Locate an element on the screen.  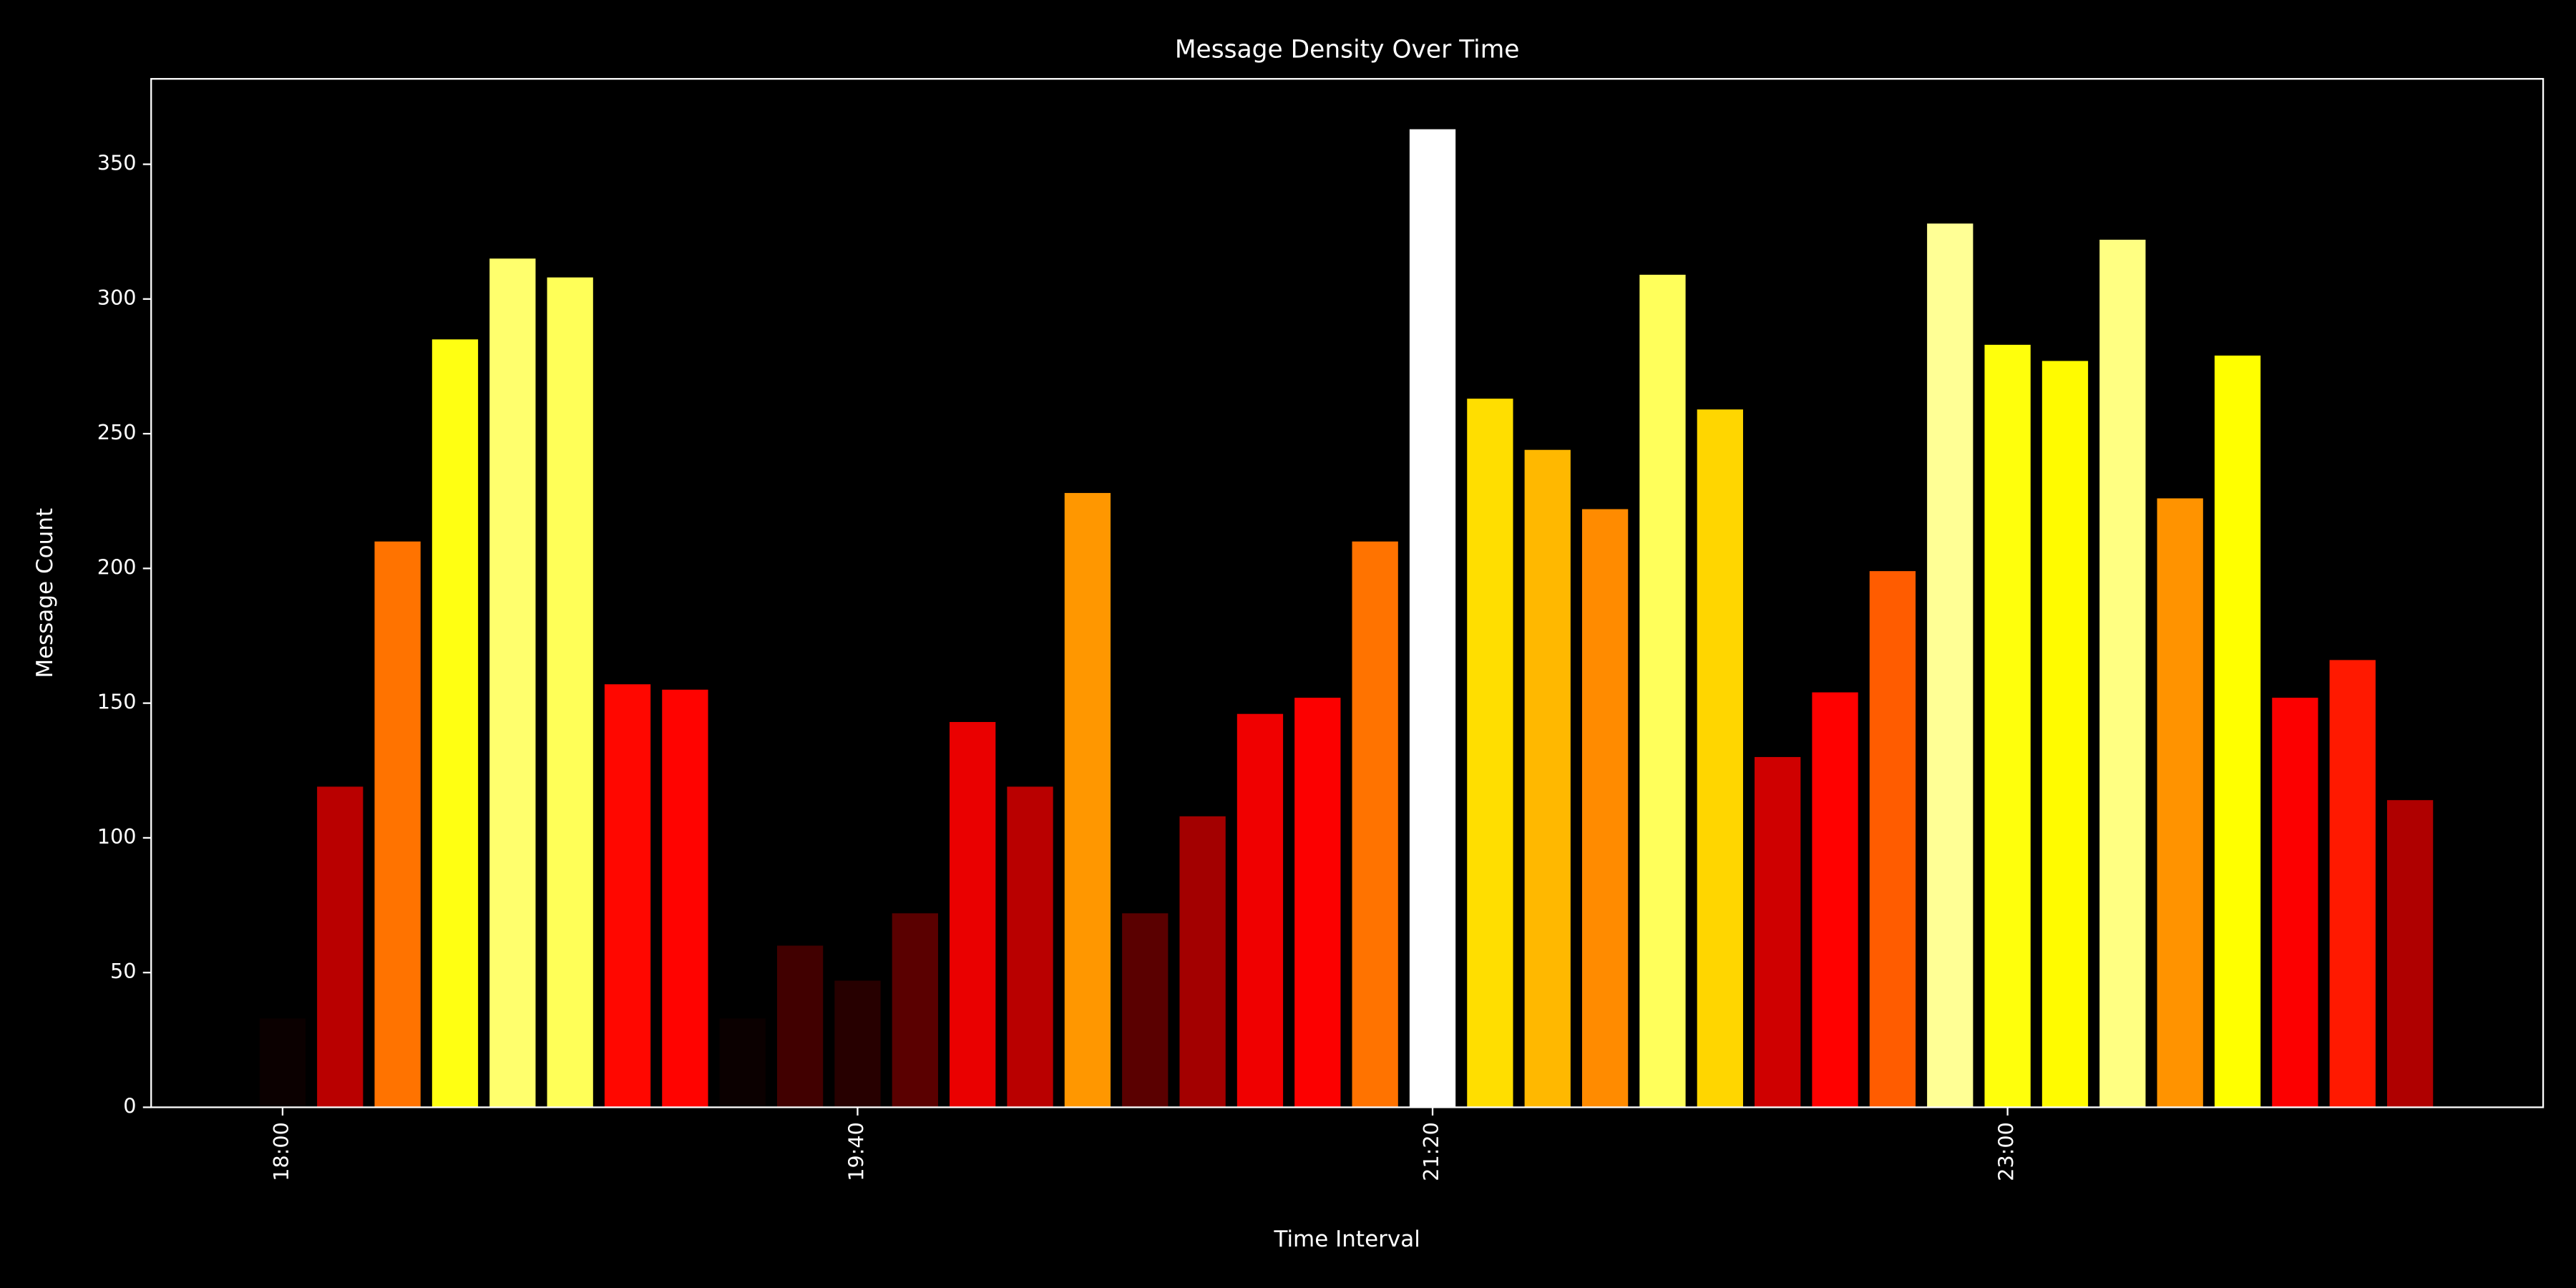
x-tick-label: 23:00 is located at coordinates (2006, 1151).